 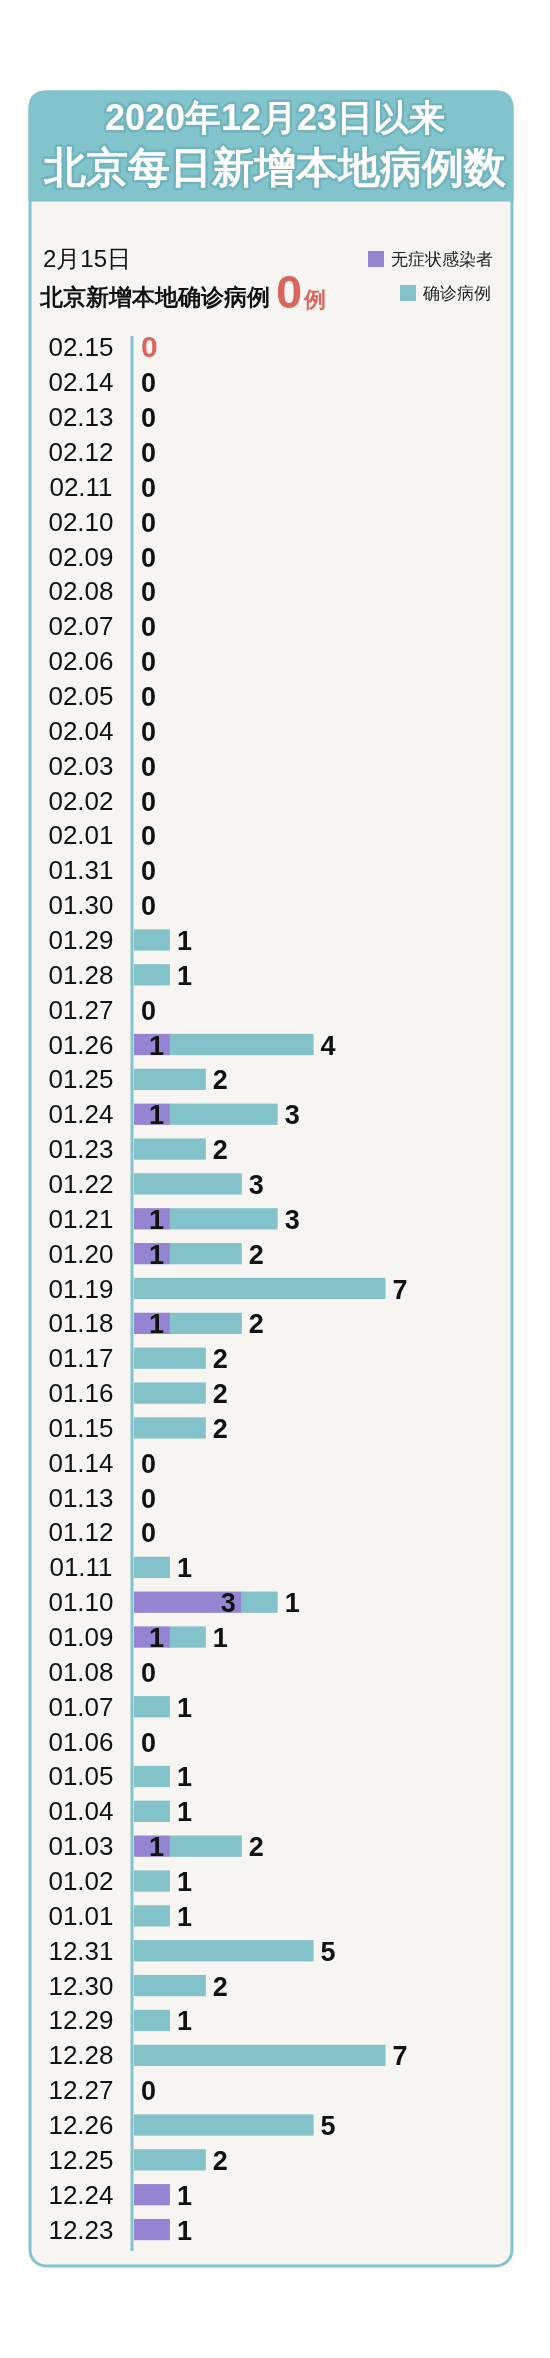 I want to click on text: 2月15日, so click(x=87, y=258).